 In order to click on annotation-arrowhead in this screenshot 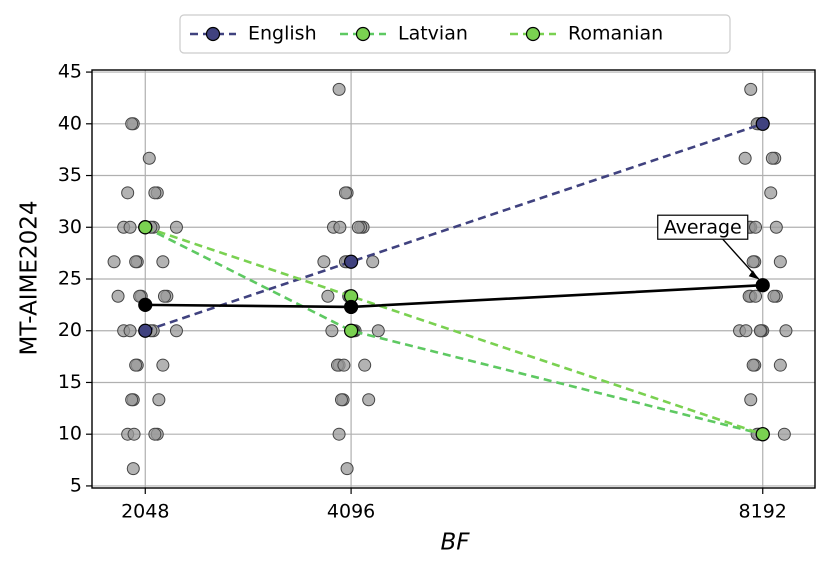, I will do `click(753, 275)`.